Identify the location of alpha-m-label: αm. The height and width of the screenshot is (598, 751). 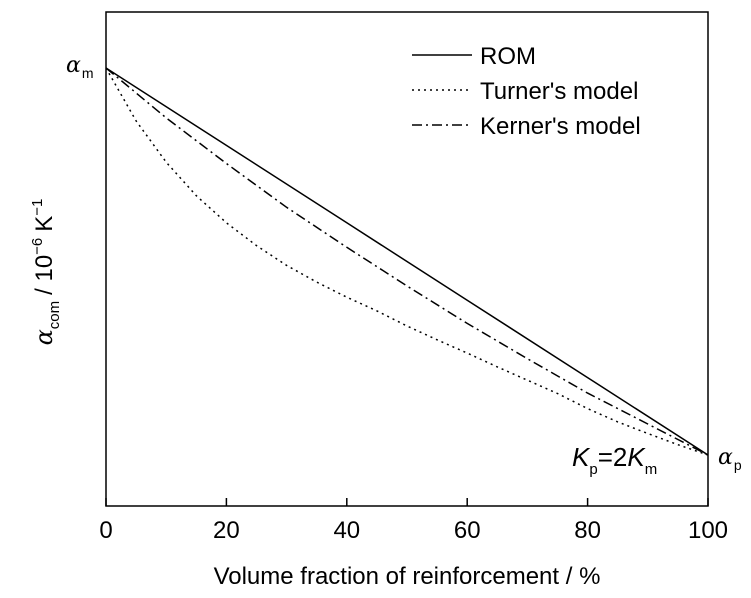
(80, 67).